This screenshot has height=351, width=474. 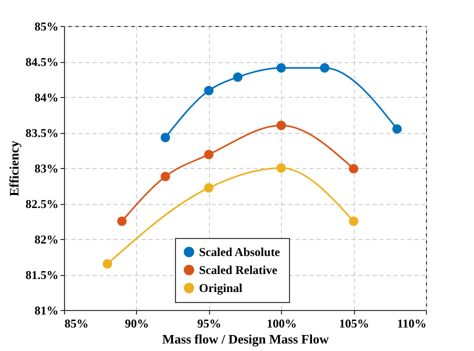 I want to click on y-tick-label: 84.5%, so click(x=42, y=62).